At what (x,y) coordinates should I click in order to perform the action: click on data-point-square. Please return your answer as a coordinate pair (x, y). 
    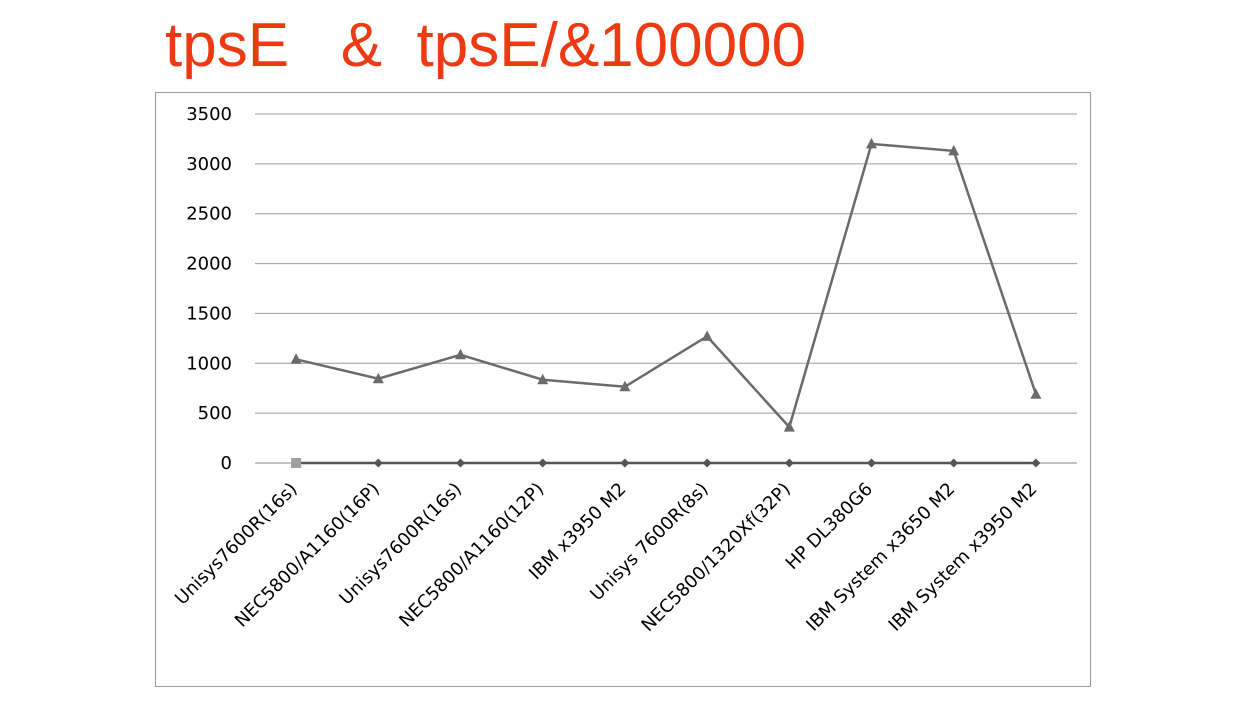
    Looking at the image, I should click on (296, 463).